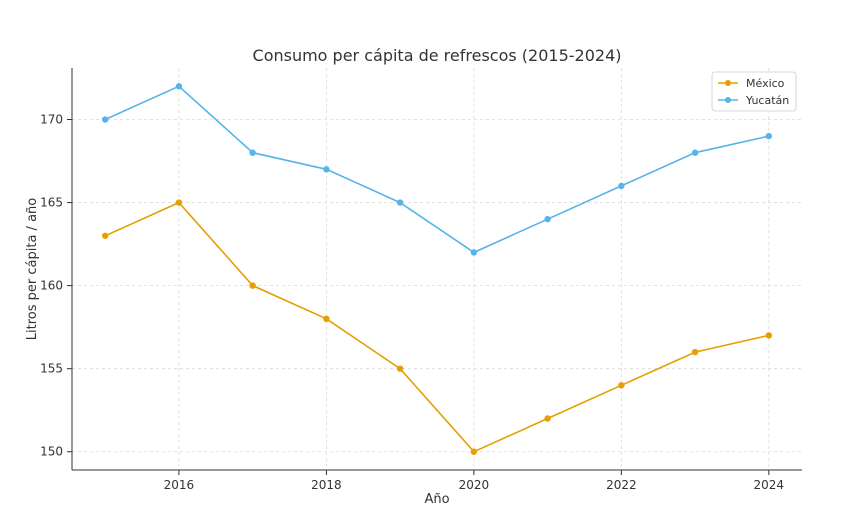  What do you see at coordinates (326, 485) in the screenshot?
I see `x-tick-label: 2018` at bounding box center [326, 485].